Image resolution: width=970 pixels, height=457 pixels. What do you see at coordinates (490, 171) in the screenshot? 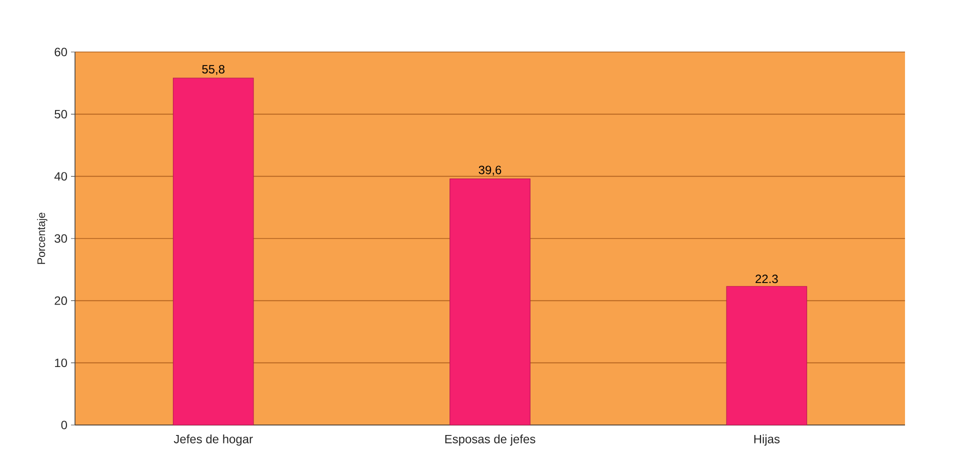
I see `data-label: 39,6` at bounding box center [490, 171].